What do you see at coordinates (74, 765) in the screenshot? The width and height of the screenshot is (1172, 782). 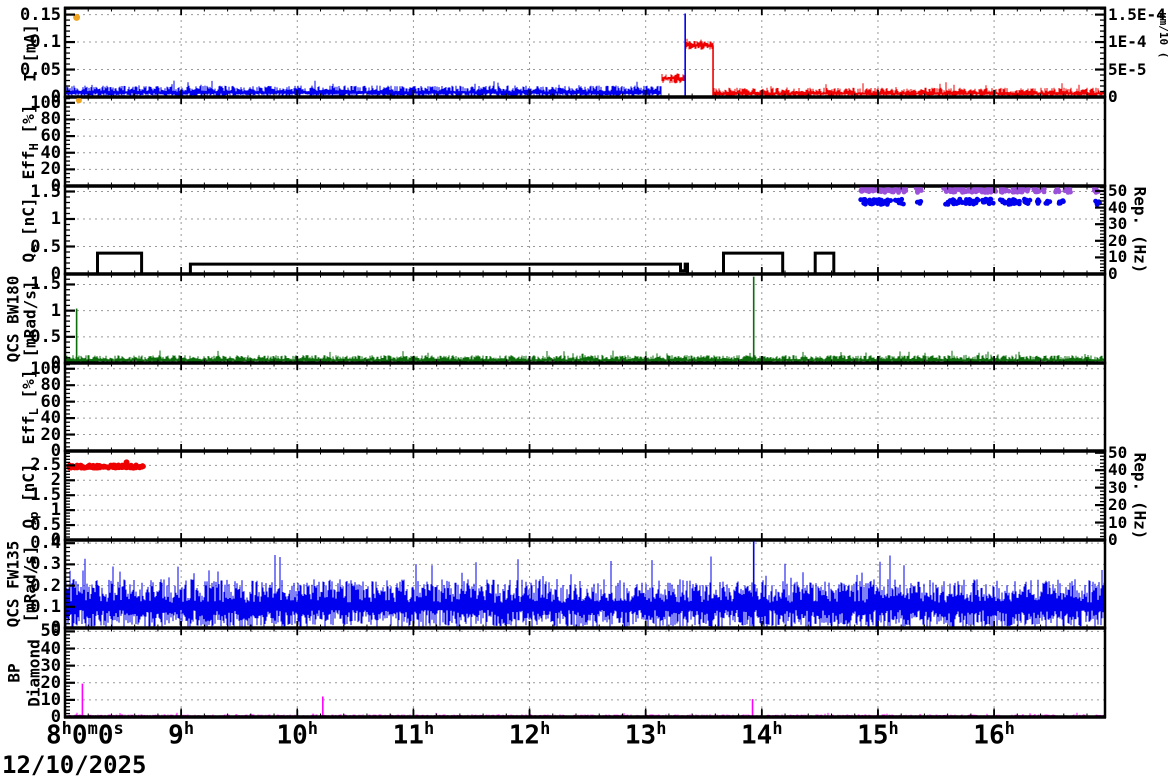 I see `date-label: 12/10/2025` at bounding box center [74, 765].